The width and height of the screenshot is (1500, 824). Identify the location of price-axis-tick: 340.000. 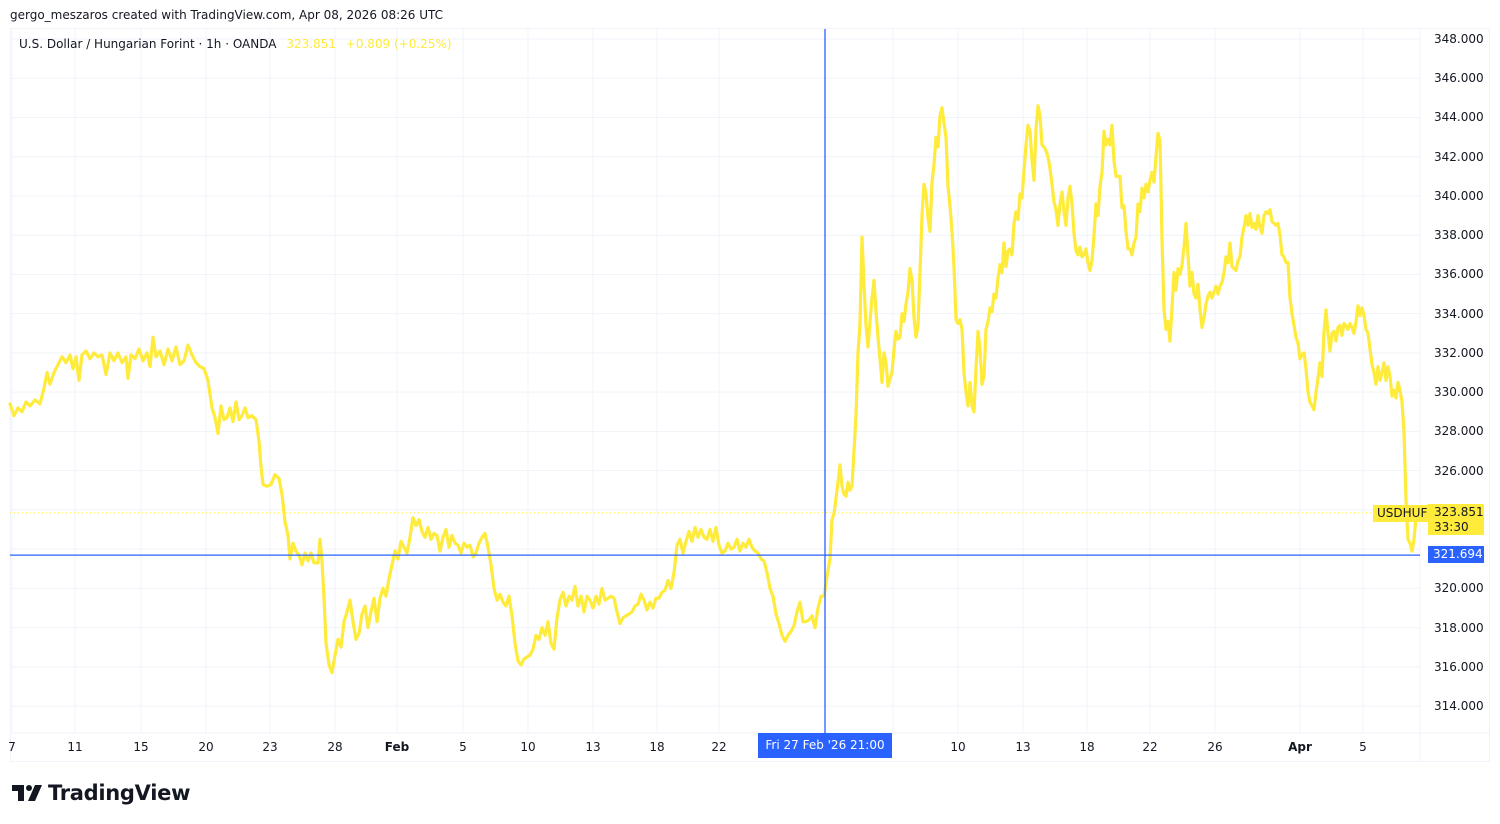
(1459, 195).